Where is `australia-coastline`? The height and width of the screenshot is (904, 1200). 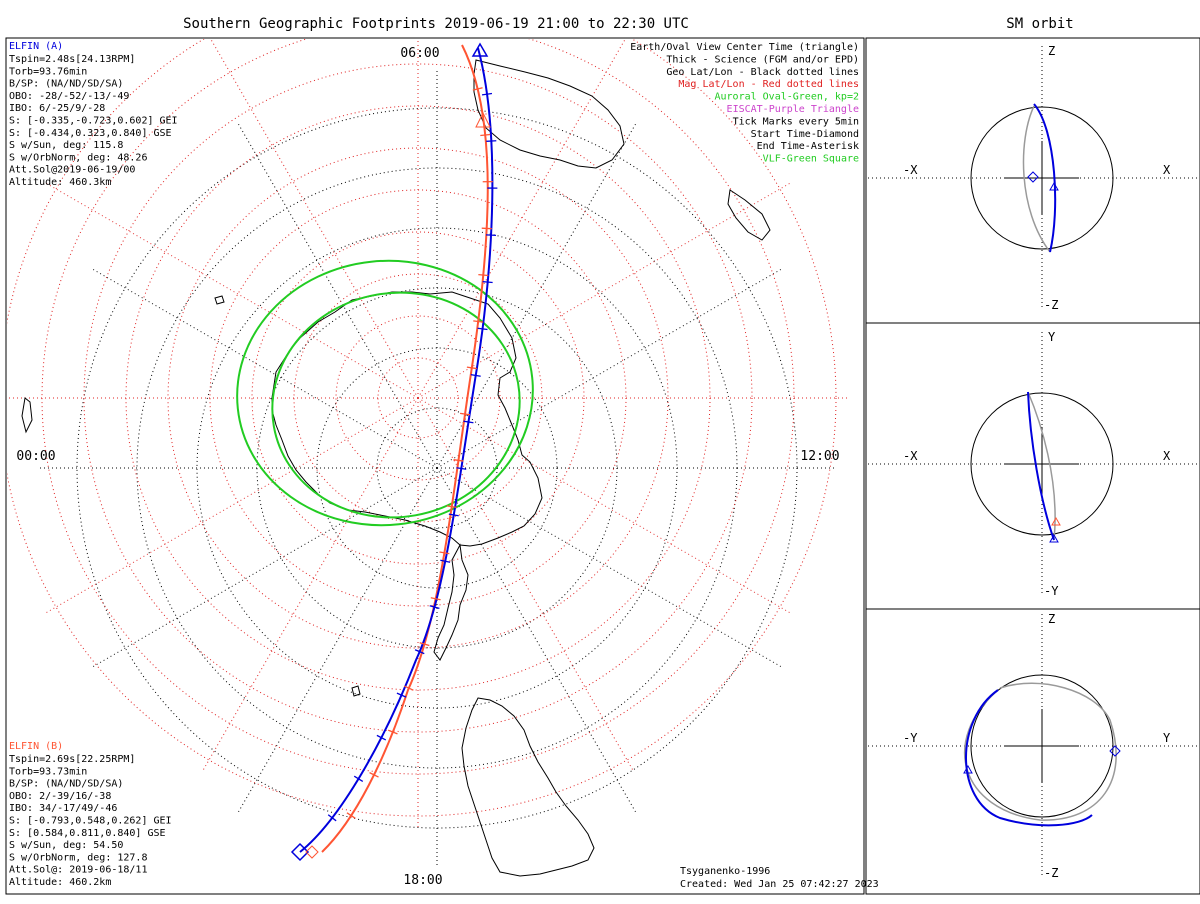
australia-coastline is located at coordinates (549, 114).